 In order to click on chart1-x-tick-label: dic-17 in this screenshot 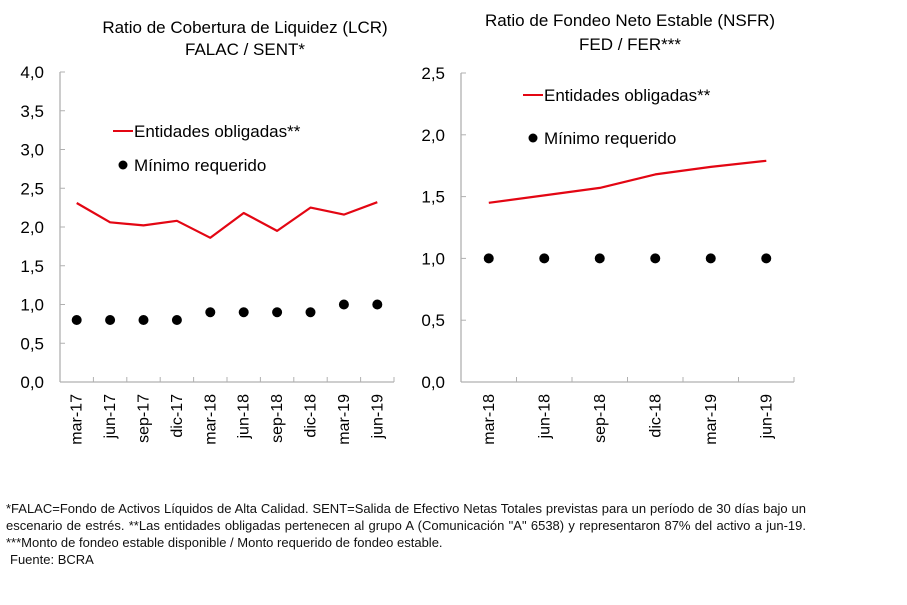, I will do `click(177, 416)`.